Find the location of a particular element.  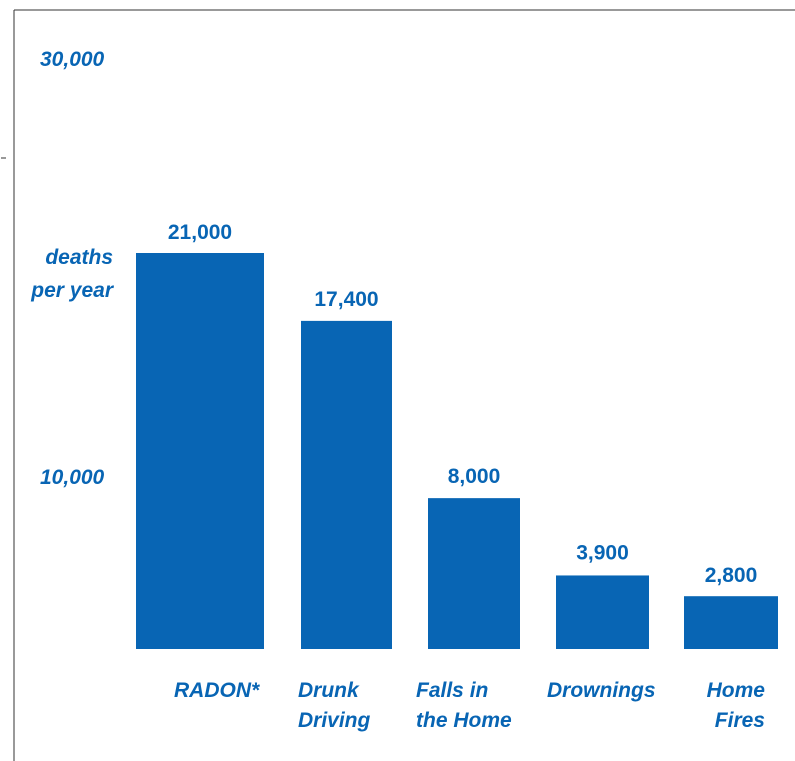

bar-value-label: 2,800 is located at coordinates (731, 575).